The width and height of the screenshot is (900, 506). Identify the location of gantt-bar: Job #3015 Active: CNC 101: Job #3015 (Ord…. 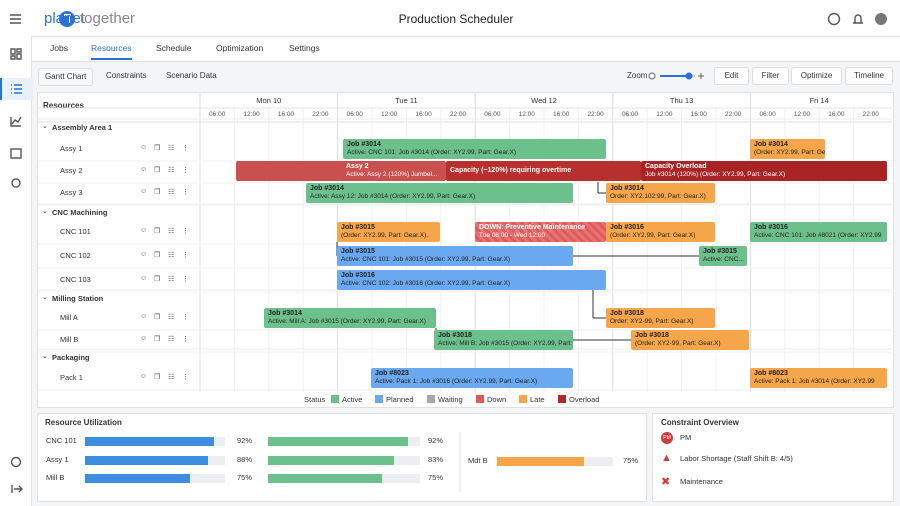
(455, 256).